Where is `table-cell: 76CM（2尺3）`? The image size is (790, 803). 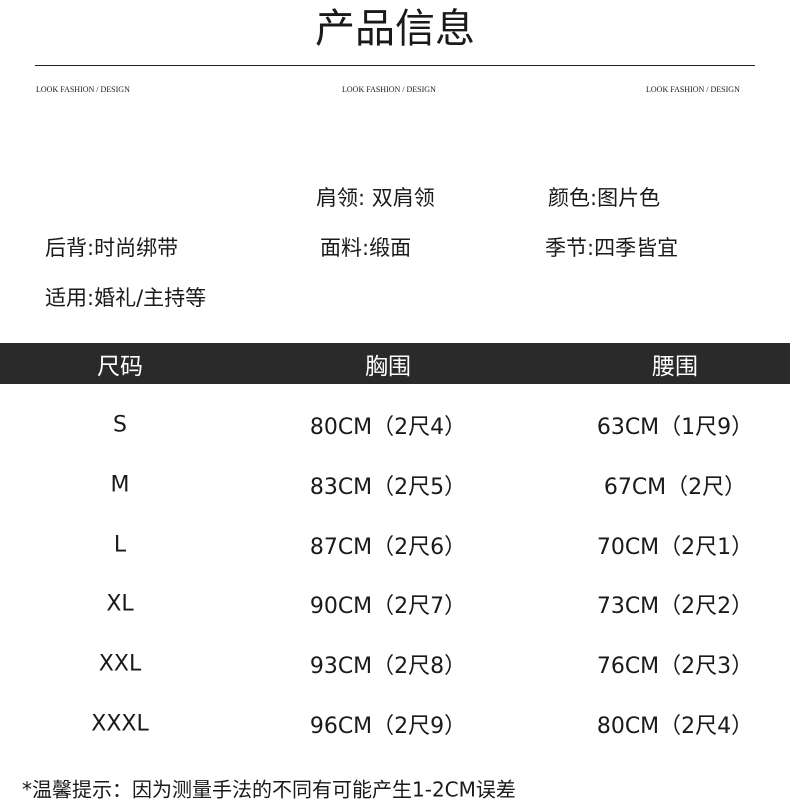
table-cell: 76CM（2尺3） is located at coordinates (675, 667).